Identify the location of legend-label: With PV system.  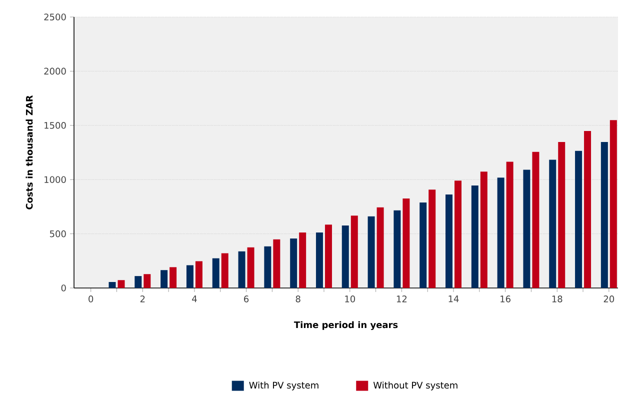
(283, 386).